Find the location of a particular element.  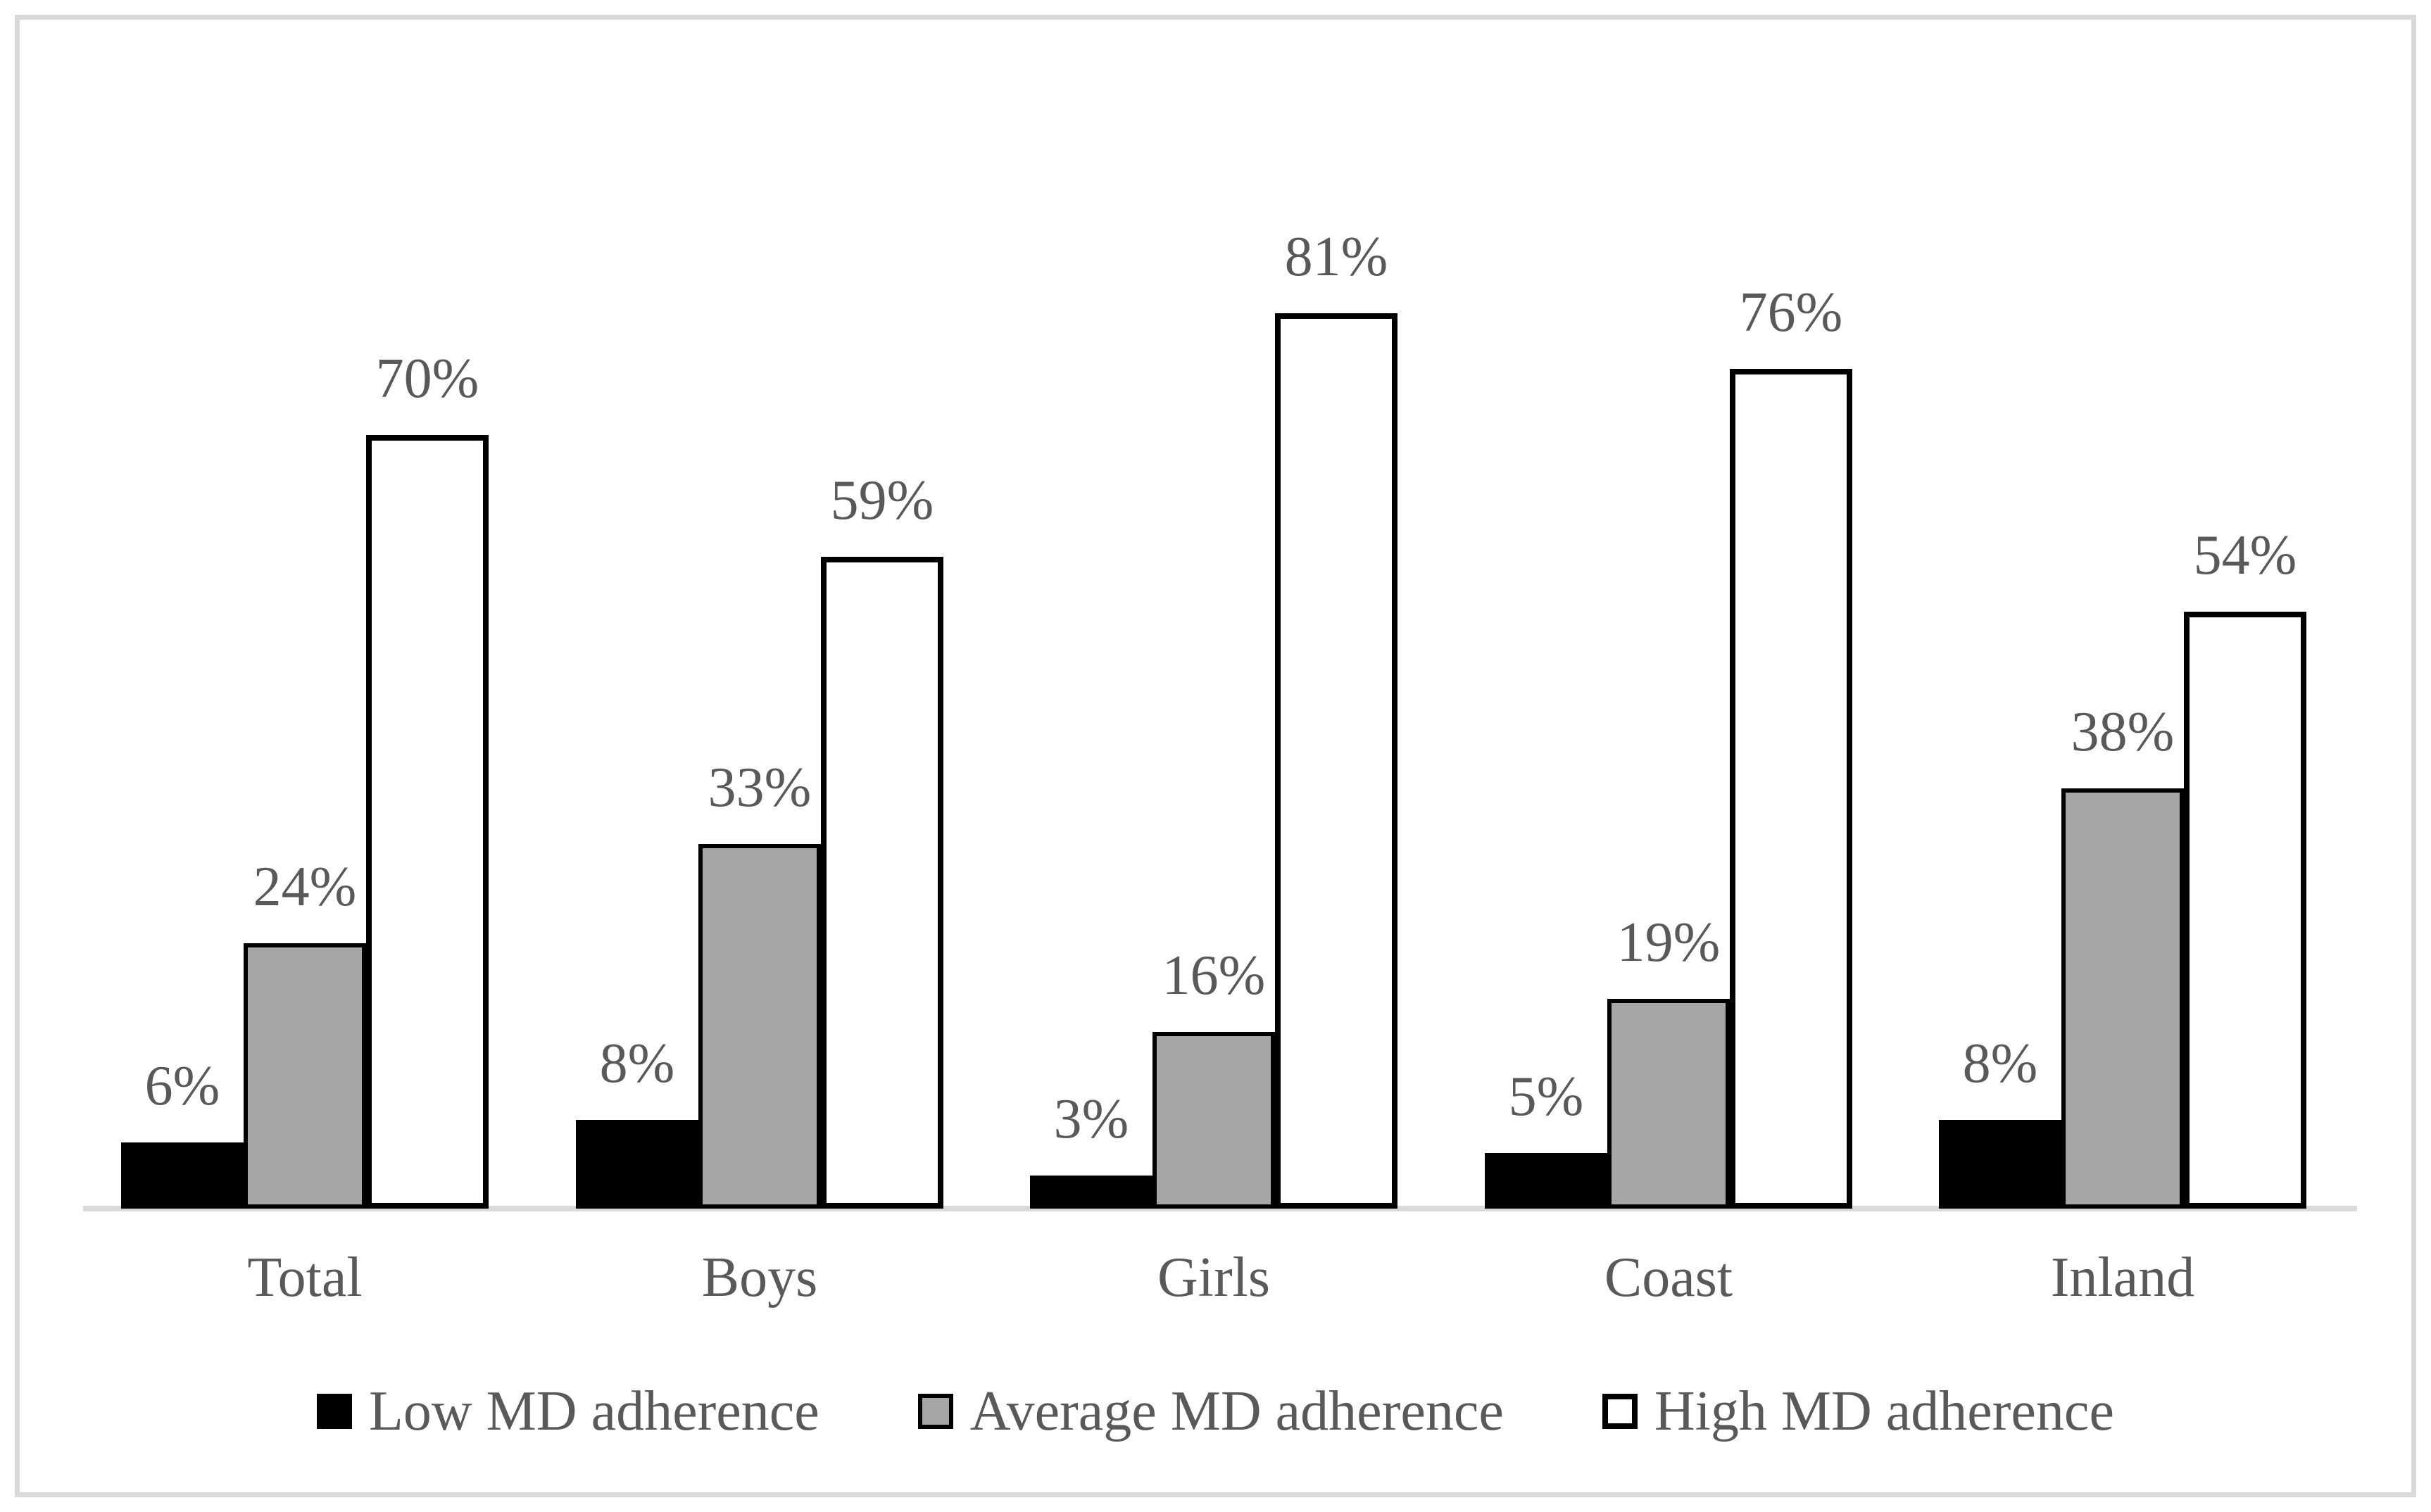

bar-low-girls is located at coordinates (1091, 1192).